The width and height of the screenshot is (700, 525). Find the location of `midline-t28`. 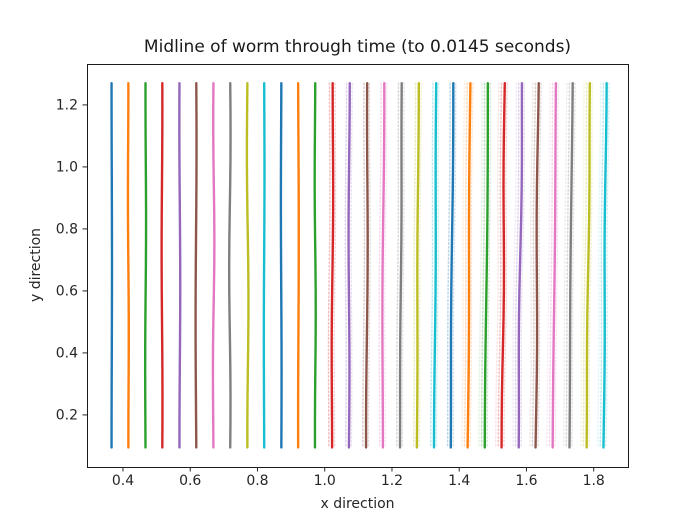

midline-t28 is located at coordinates (588, 265).